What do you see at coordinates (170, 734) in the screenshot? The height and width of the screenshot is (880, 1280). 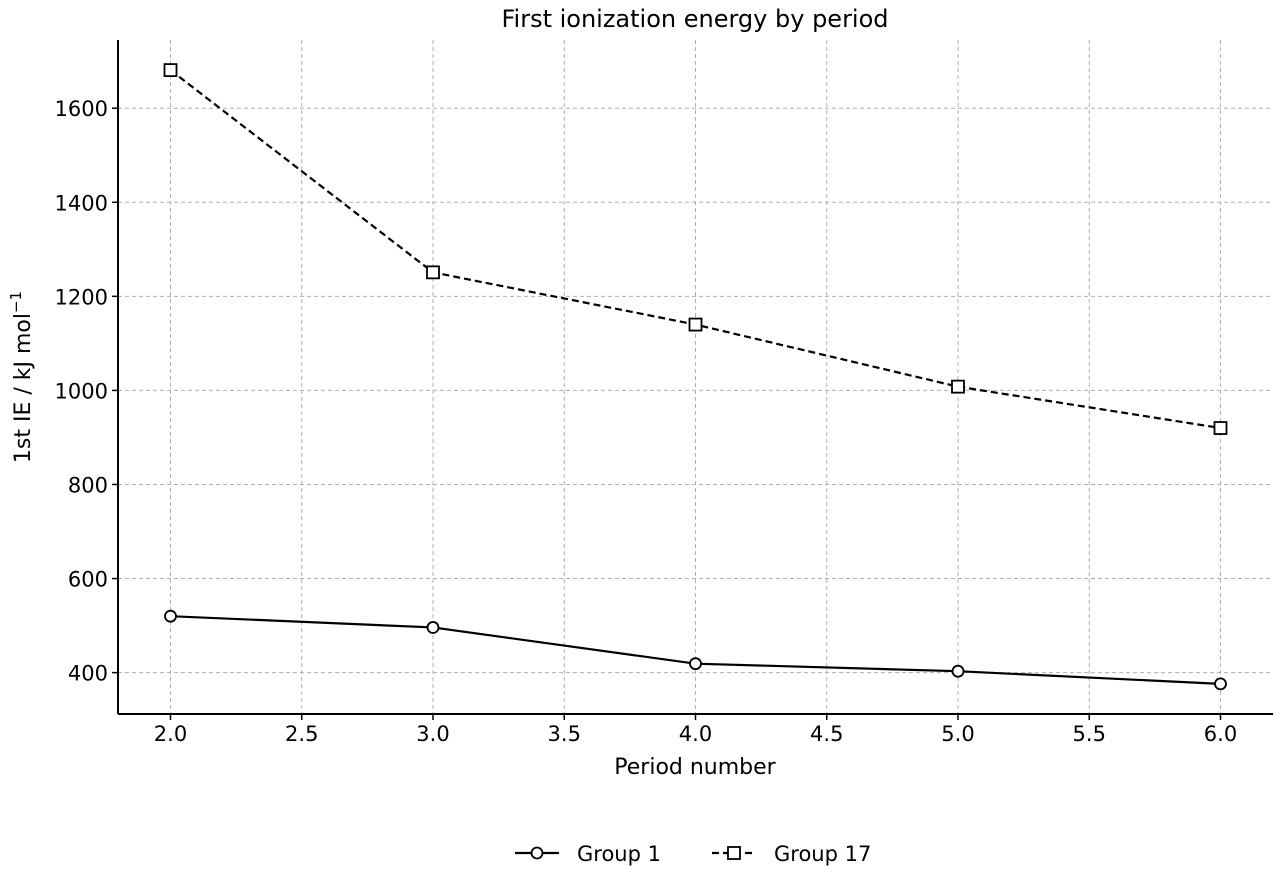 I see `x-tick-label: 2.0` at bounding box center [170, 734].